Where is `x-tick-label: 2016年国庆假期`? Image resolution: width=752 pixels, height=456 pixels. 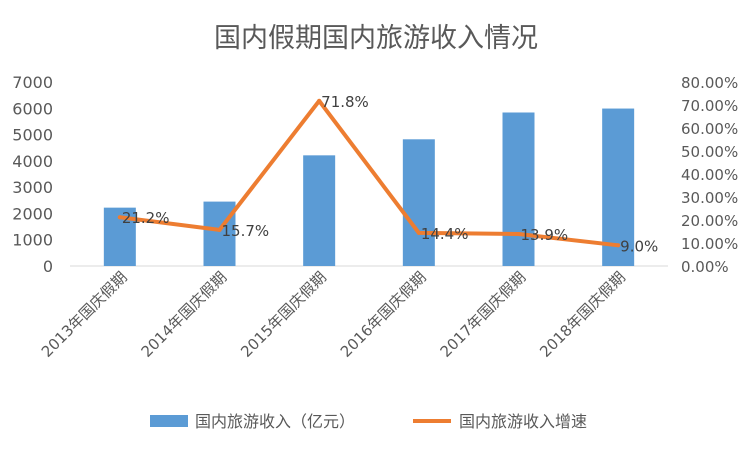
x-tick-label: 2016年国庆假期 is located at coordinates (383, 314).